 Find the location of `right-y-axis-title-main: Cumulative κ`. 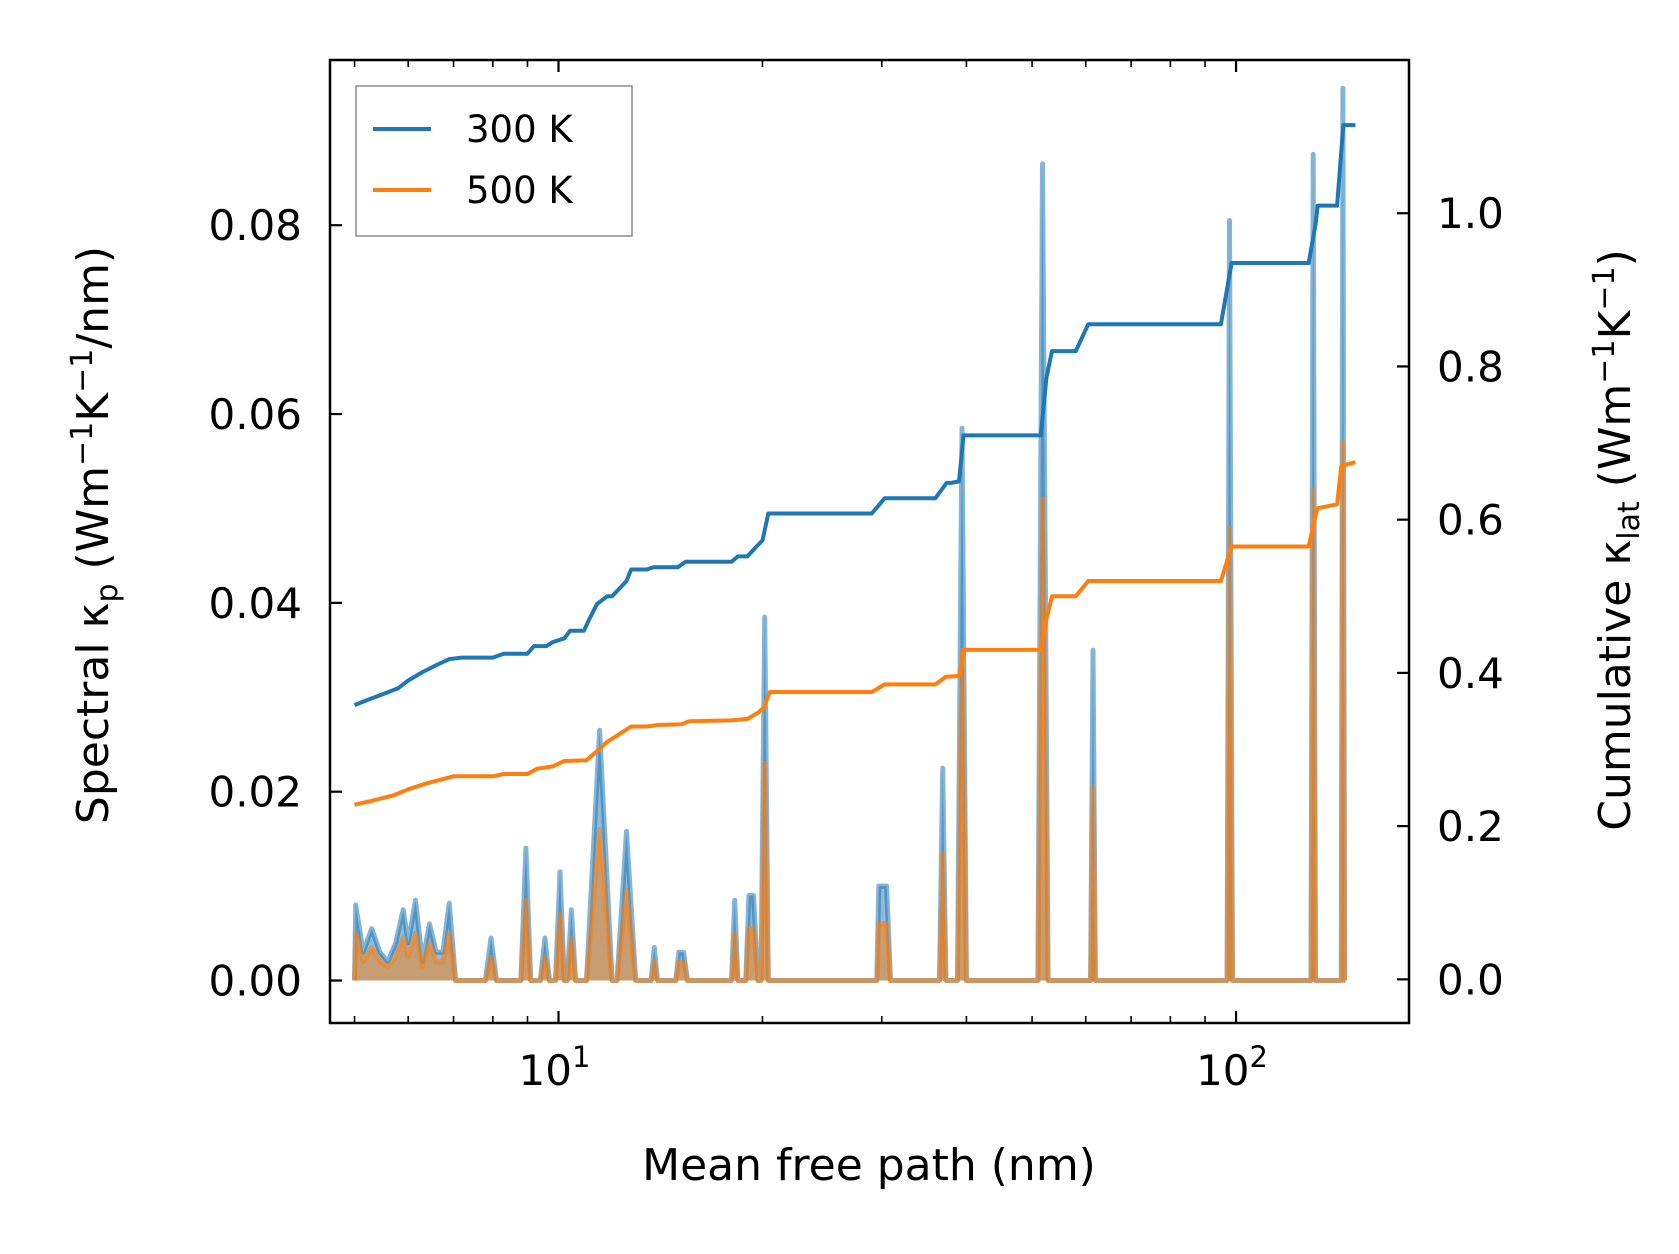

right-y-axis-title-main: Cumulative κ is located at coordinates (1615, 685).